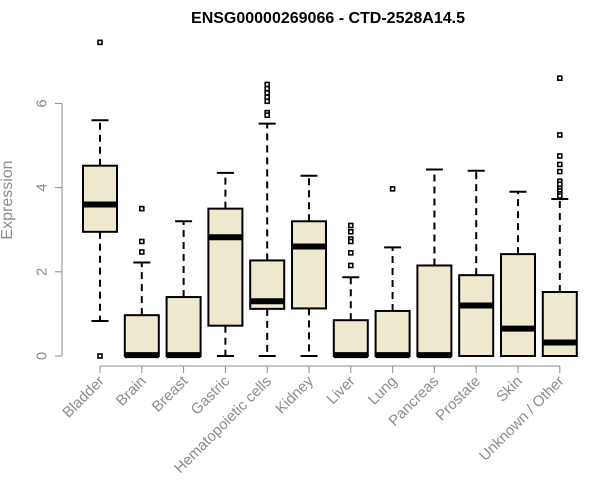  I want to click on y-tick-label: 0, so click(42, 356).